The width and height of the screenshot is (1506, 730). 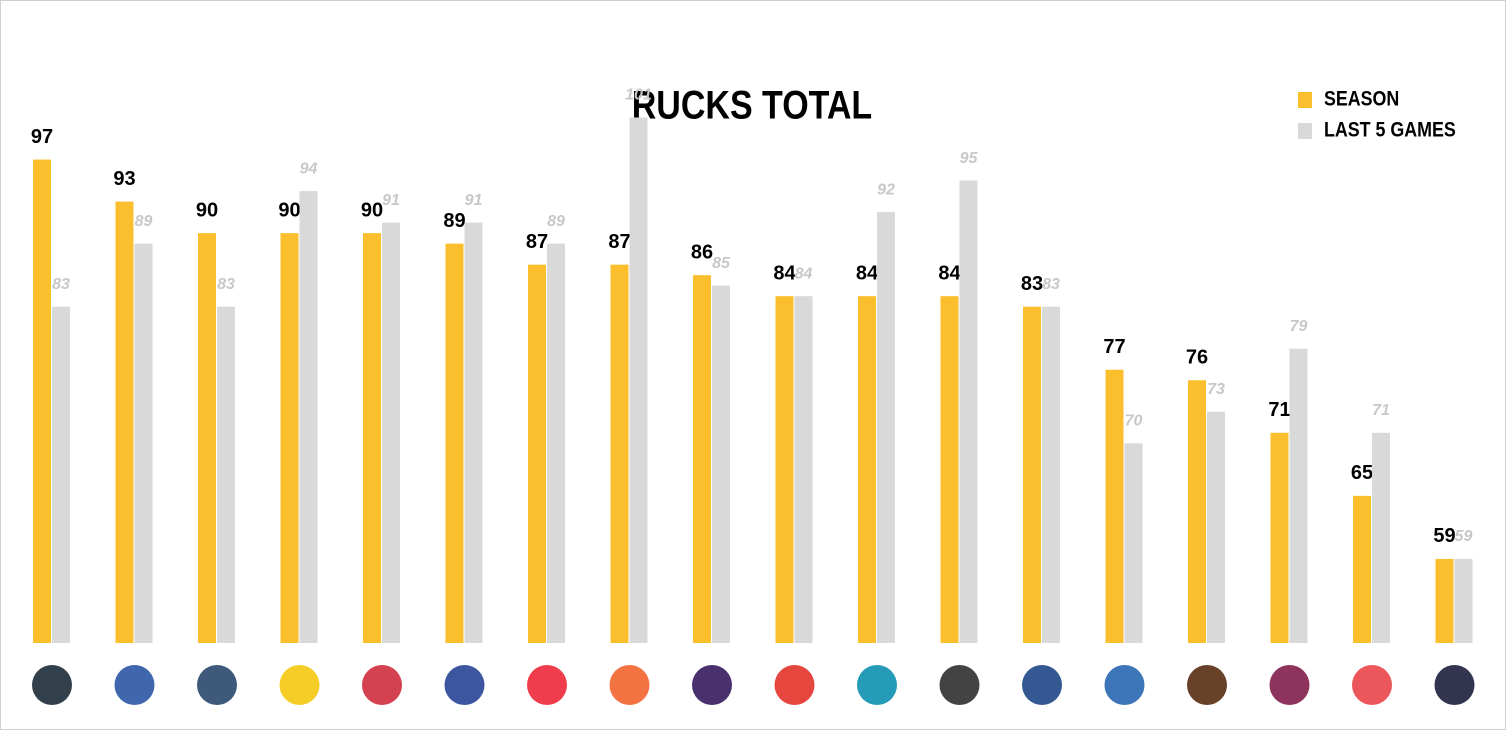 What do you see at coordinates (721, 263) in the screenshot?
I see `value-label: 85` at bounding box center [721, 263].